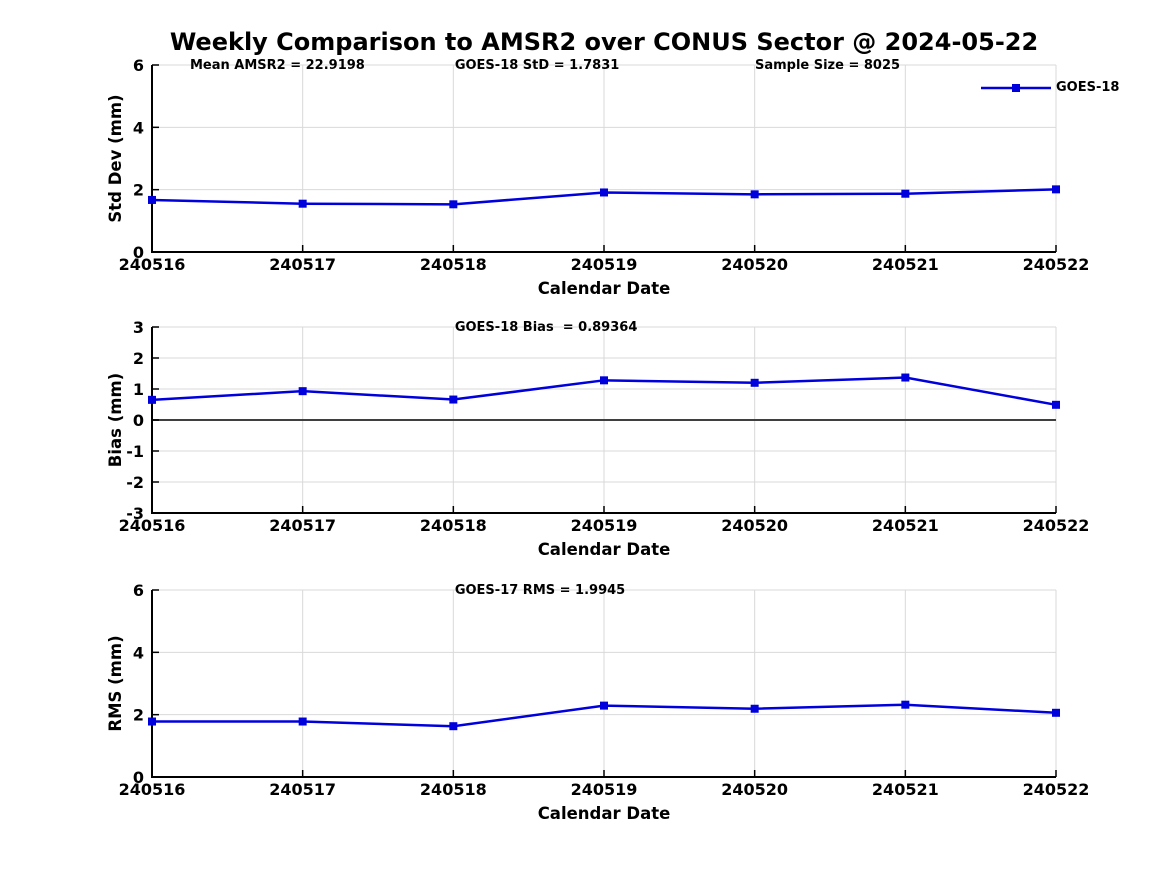  Describe the element at coordinates (827, 65) in the screenshot. I see `subplot-annotation: Sample Size = 8025` at that location.